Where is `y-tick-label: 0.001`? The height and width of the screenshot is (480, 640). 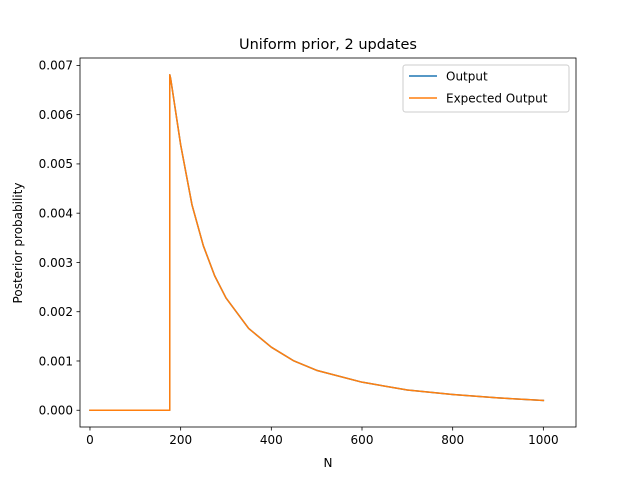
y-tick-label: 0.001 is located at coordinates (56, 361).